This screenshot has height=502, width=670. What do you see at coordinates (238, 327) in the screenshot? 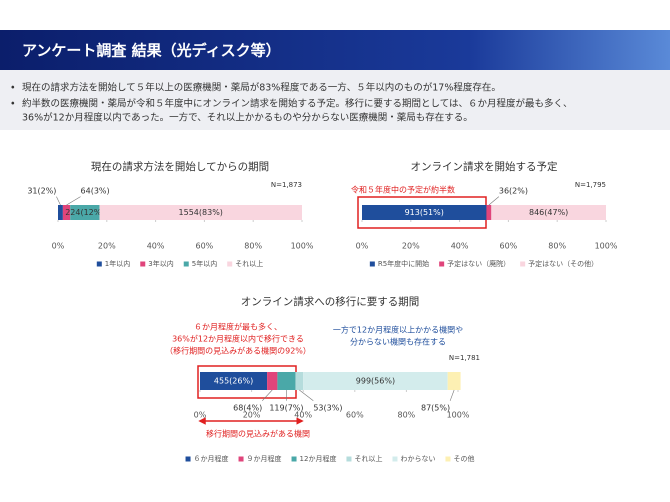
I see `annotation: ６か月程度が最も多く、` at bounding box center [238, 327].